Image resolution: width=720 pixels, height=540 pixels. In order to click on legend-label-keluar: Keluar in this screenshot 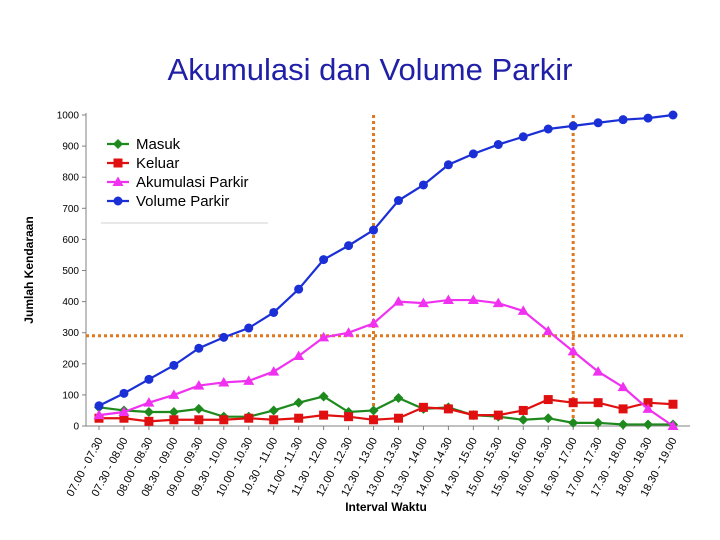, I will do `click(157, 163)`.